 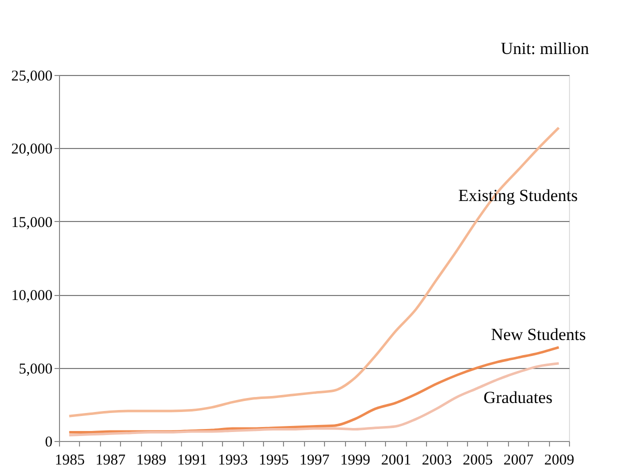 What do you see at coordinates (233, 460) in the screenshot?
I see `x-tick-label: 1993` at bounding box center [233, 460].